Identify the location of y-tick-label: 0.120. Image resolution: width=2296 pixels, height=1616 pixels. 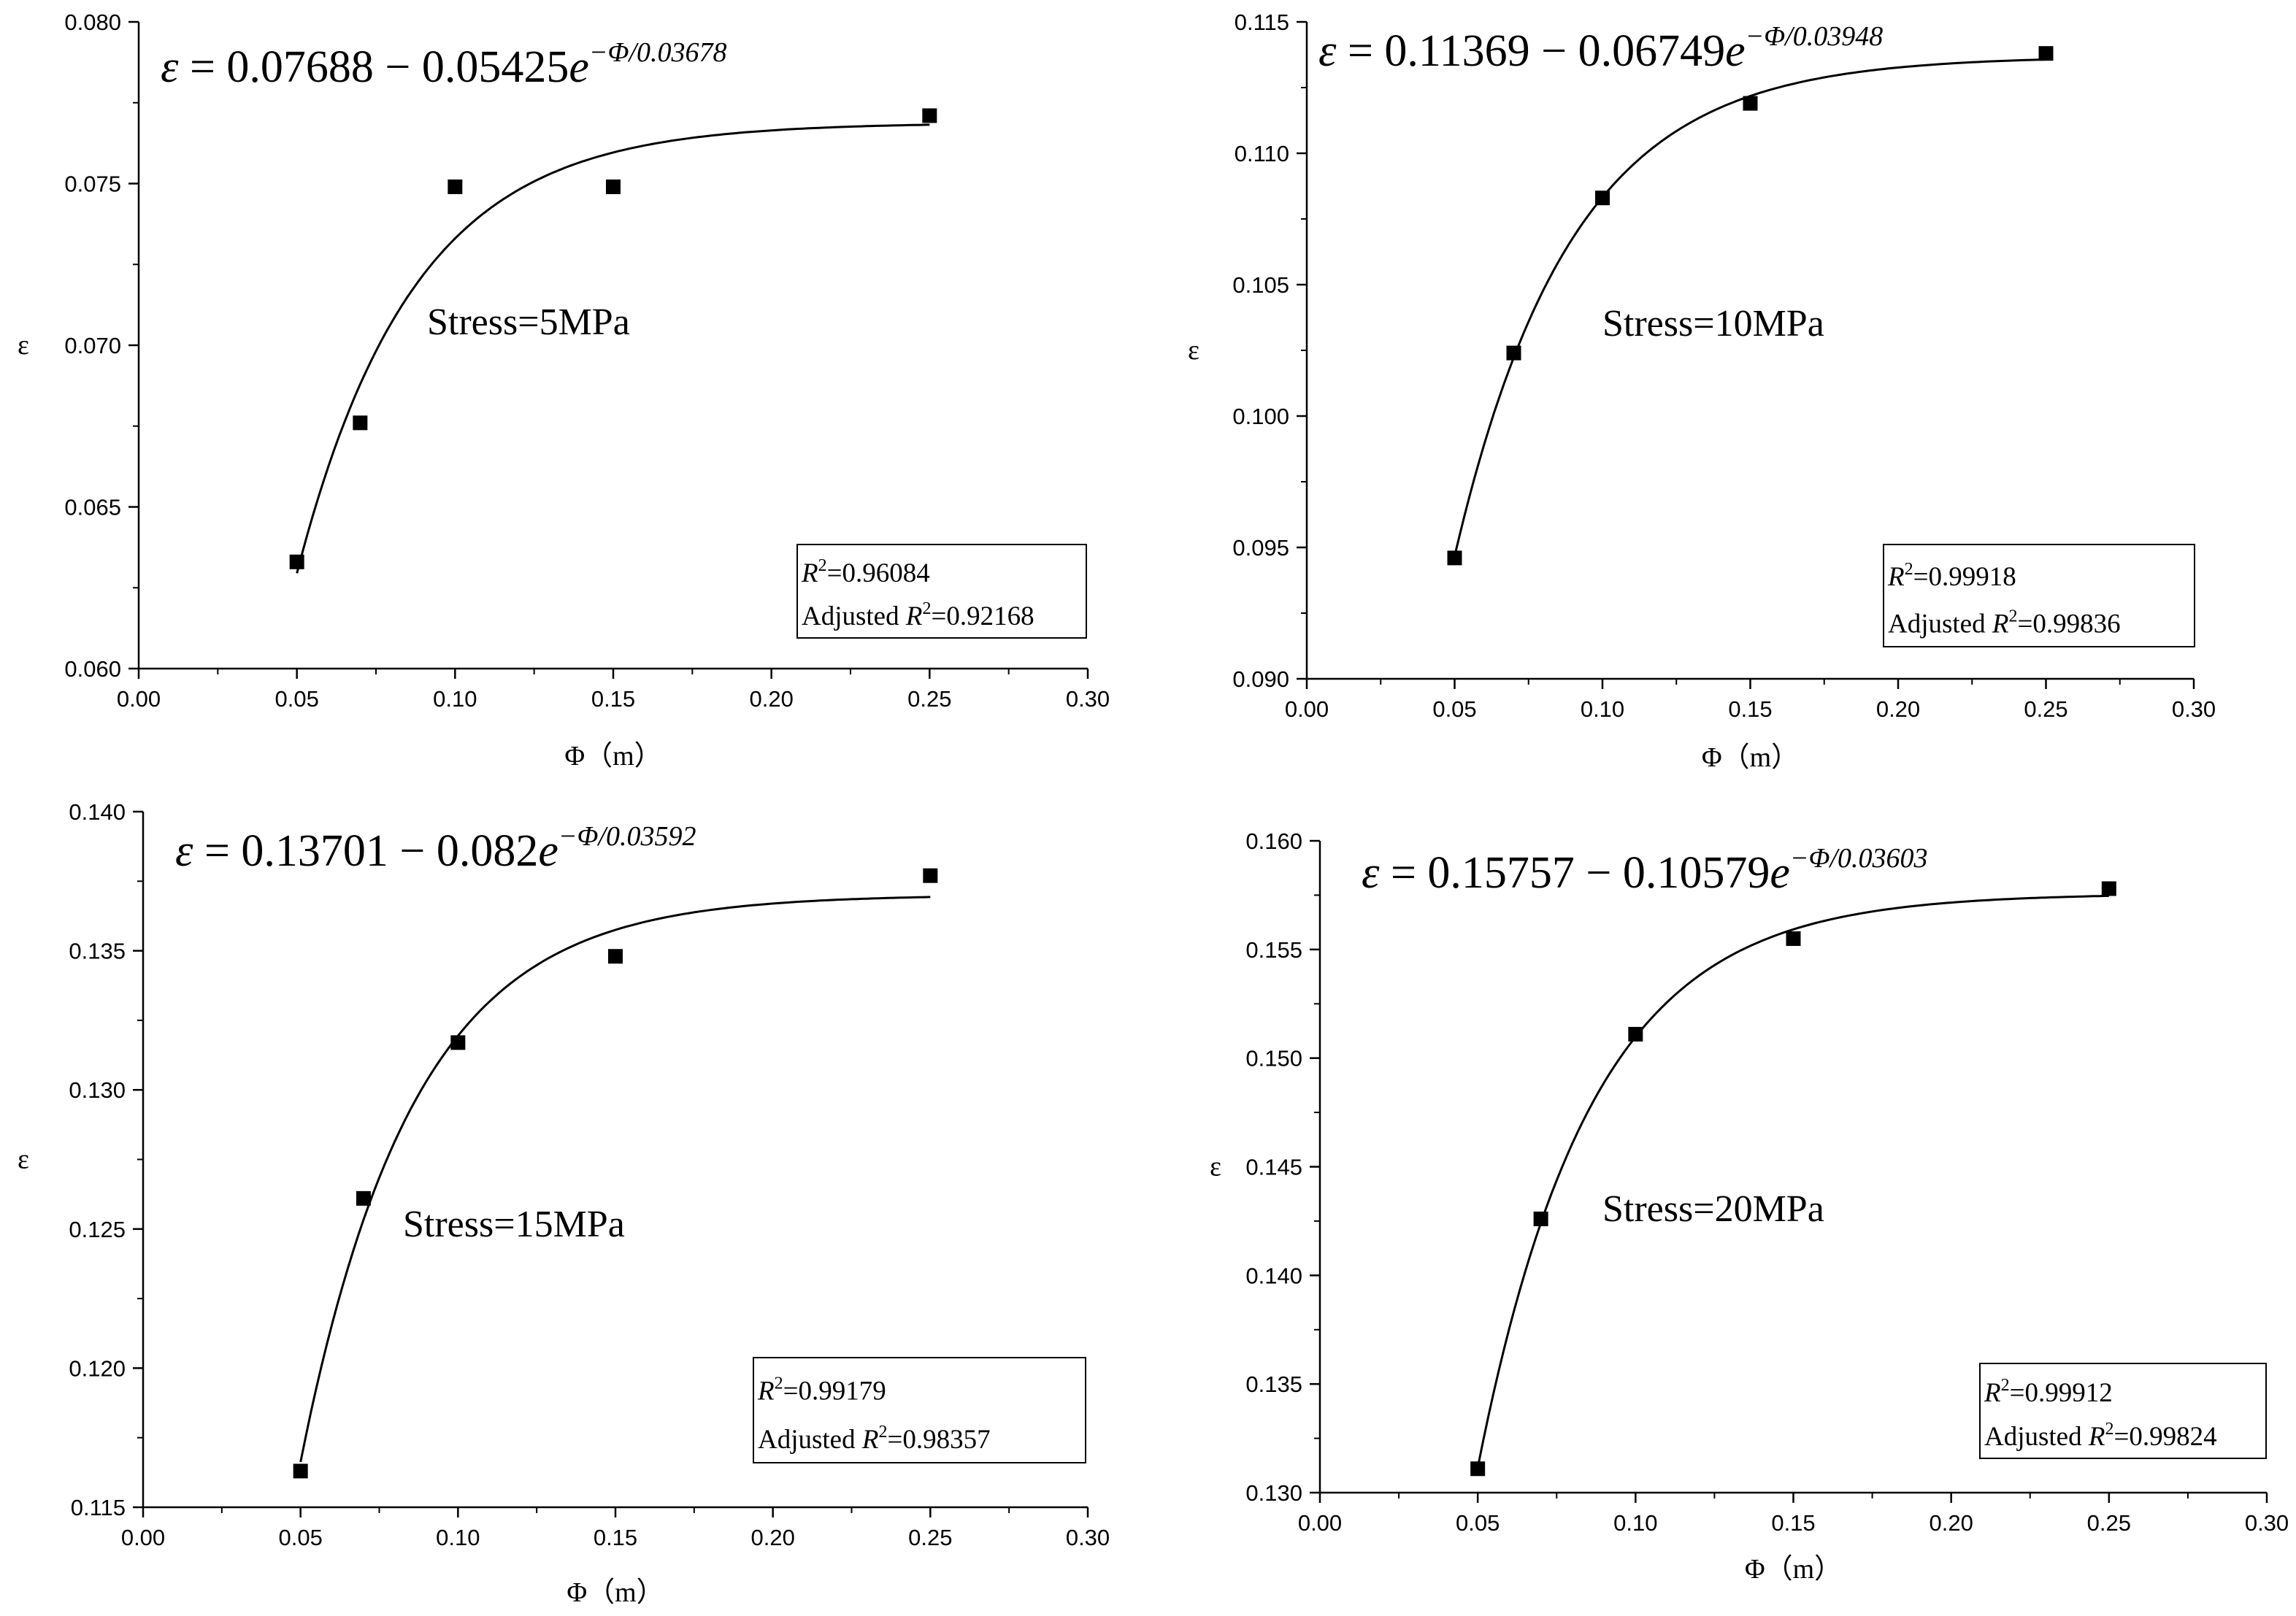
(97, 1368).